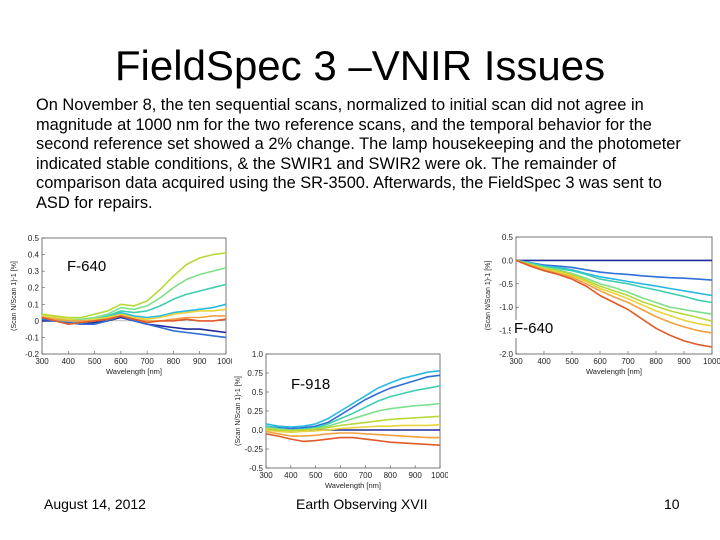 This screenshot has height=540, width=720. Describe the element at coordinates (362, 504) in the screenshot. I see `footer-event: Earth Observing XVII` at that location.